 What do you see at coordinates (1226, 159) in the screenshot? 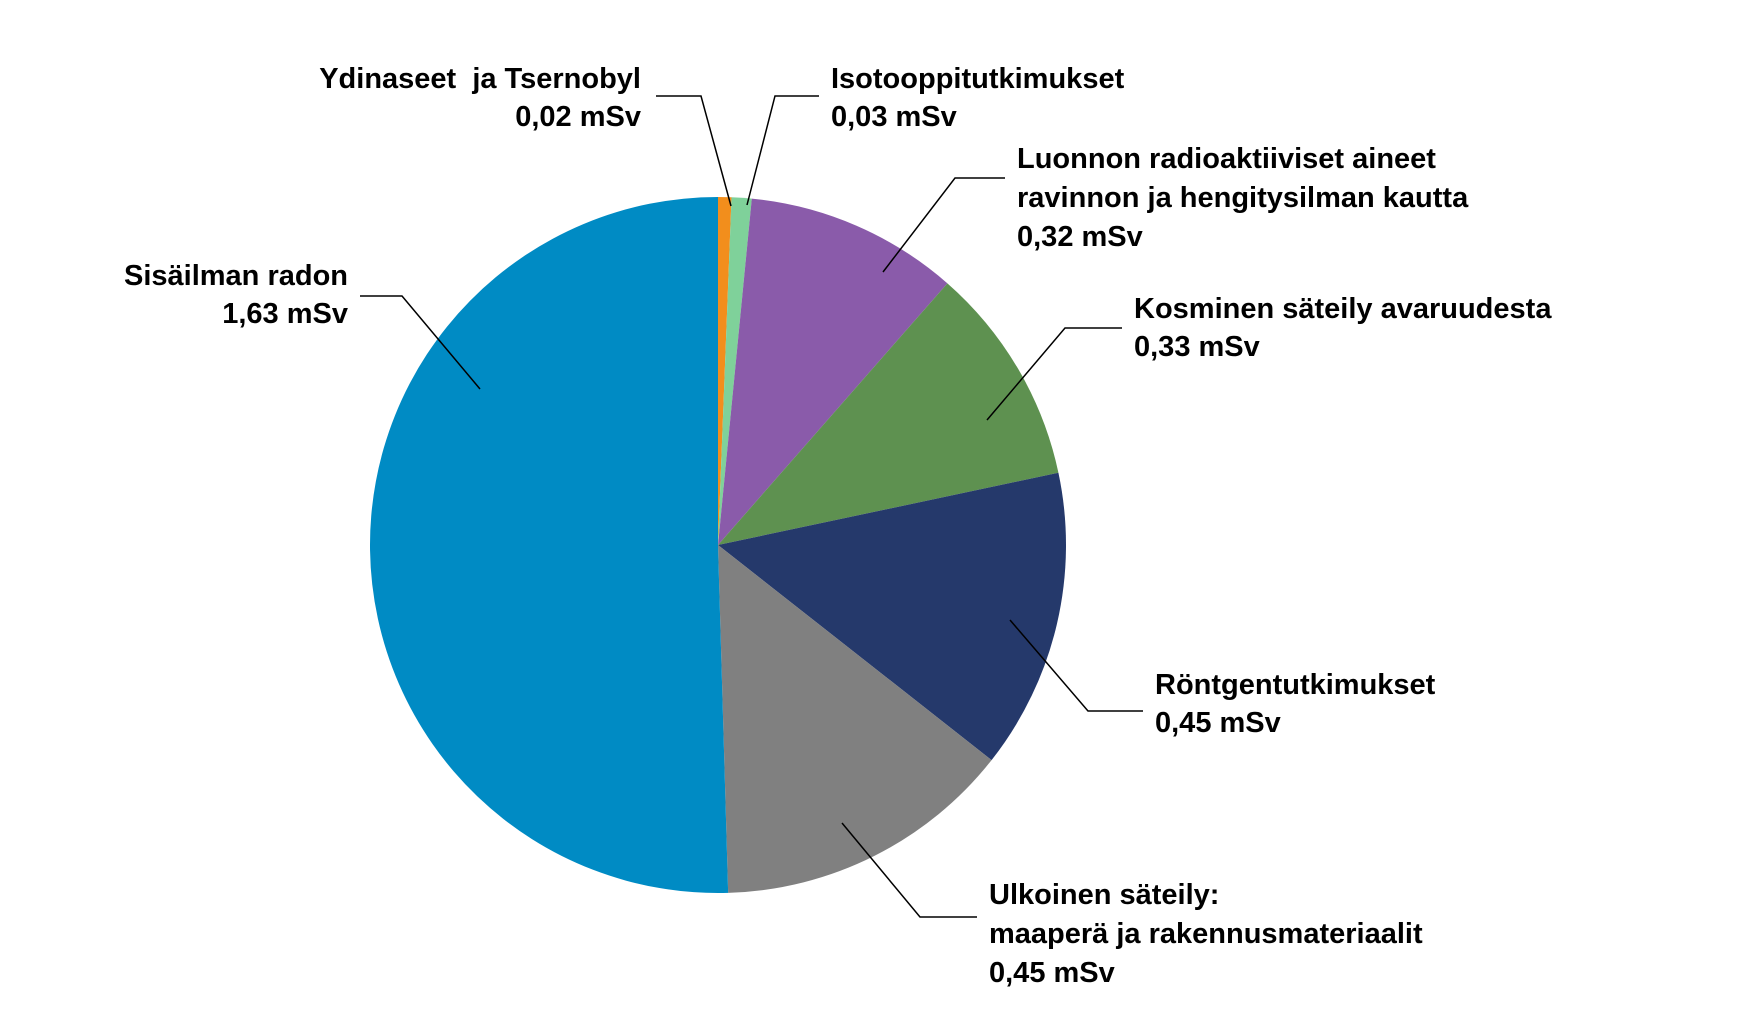
I see `slice-name-line: Luonnon radioaktiiviset aineet` at bounding box center [1226, 159].